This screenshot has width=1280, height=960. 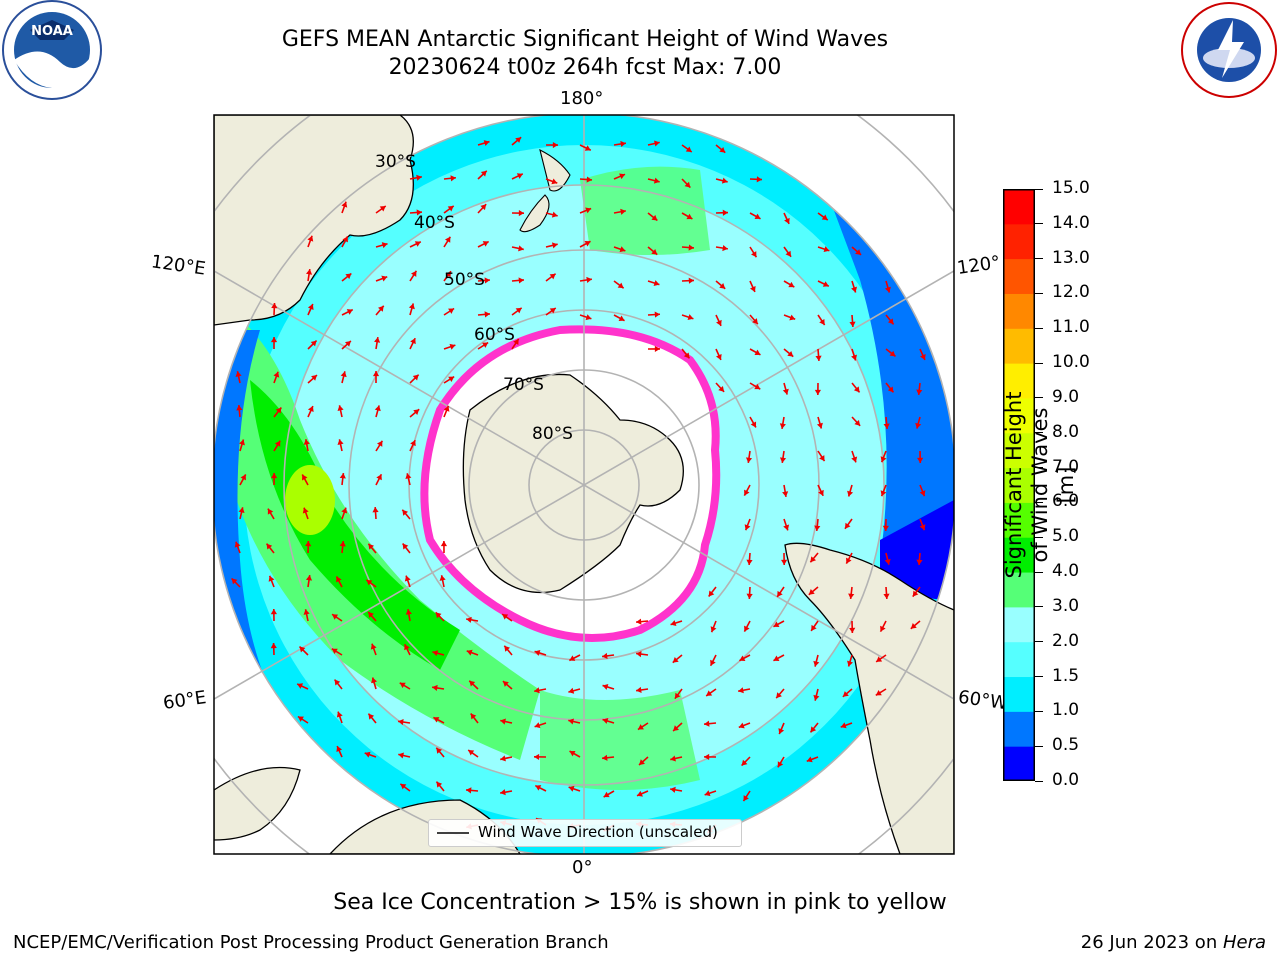 What do you see at coordinates (1229, 50) in the screenshot?
I see `nws-logo-icon` at bounding box center [1229, 50].